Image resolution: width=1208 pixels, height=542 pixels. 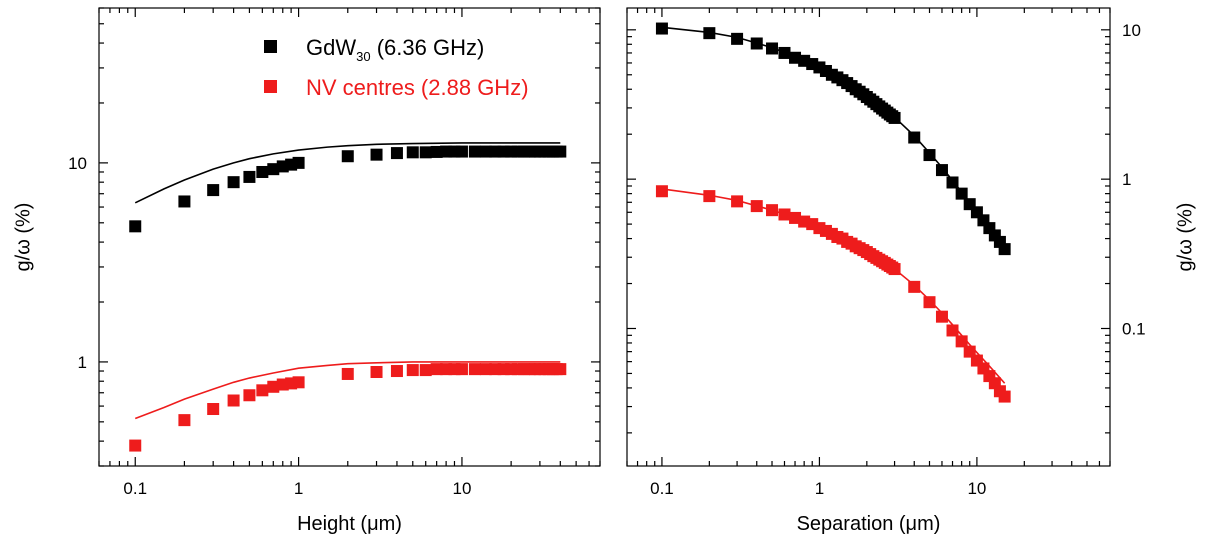 I want to click on y-tick-label: 0.1, so click(x=1134, y=328).